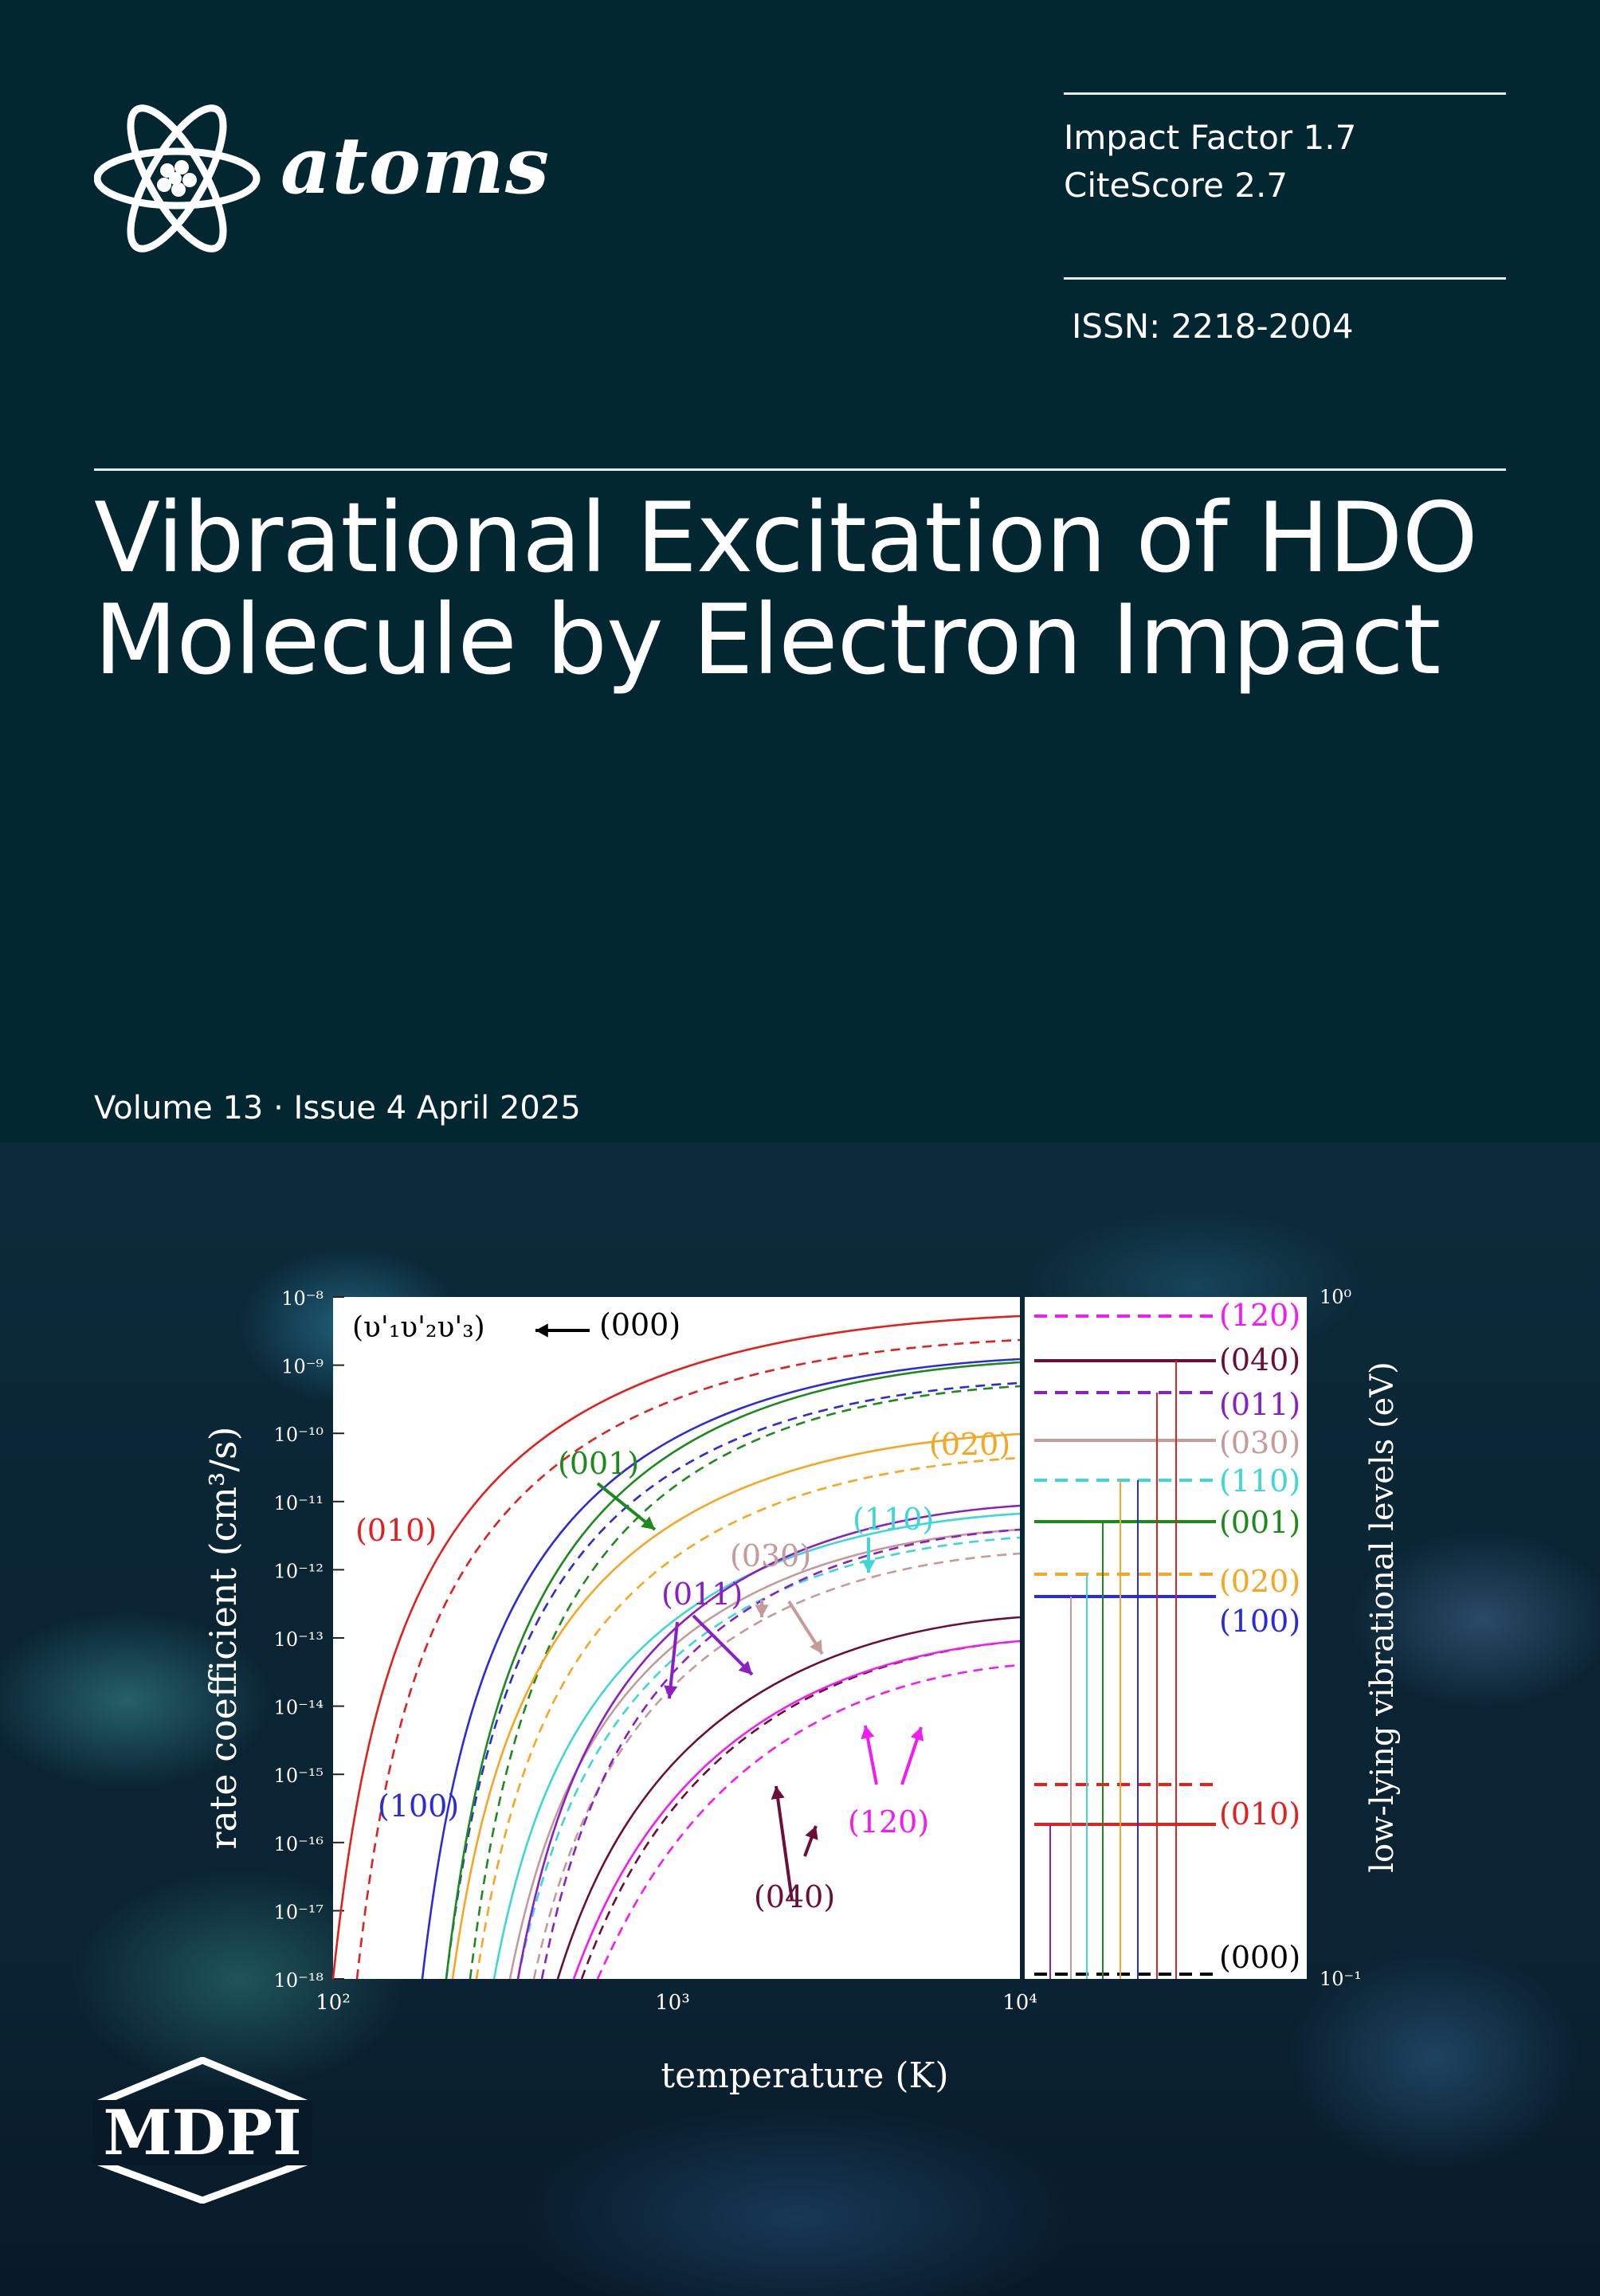 Image resolution: width=1600 pixels, height=2296 pixels. I want to click on title-line-2: Molecule by Electron Impact, so click(767, 640).